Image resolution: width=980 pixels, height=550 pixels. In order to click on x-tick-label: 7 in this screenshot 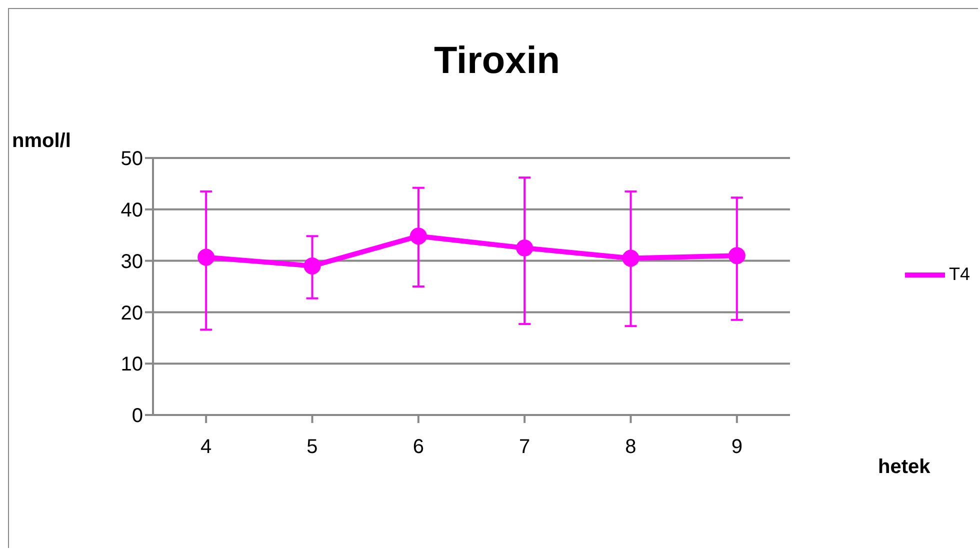, I will do `click(524, 447)`.